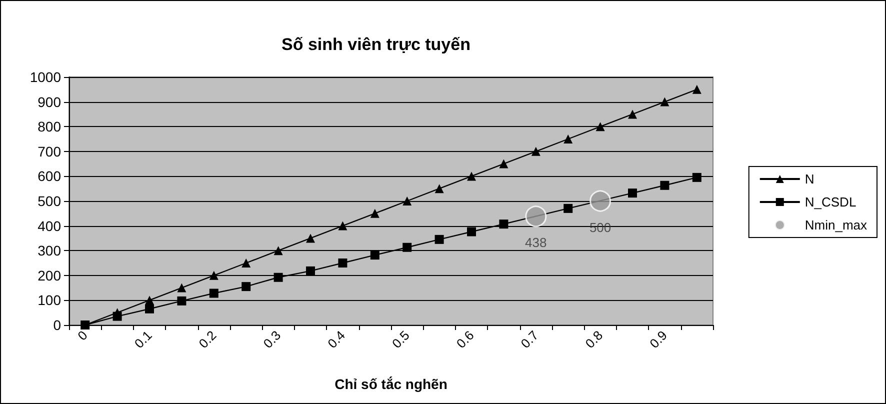 The height and width of the screenshot is (404, 886). Describe the element at coordinates (50, 176) in the screenshot. I see `y-tick-label: 600` at that location.